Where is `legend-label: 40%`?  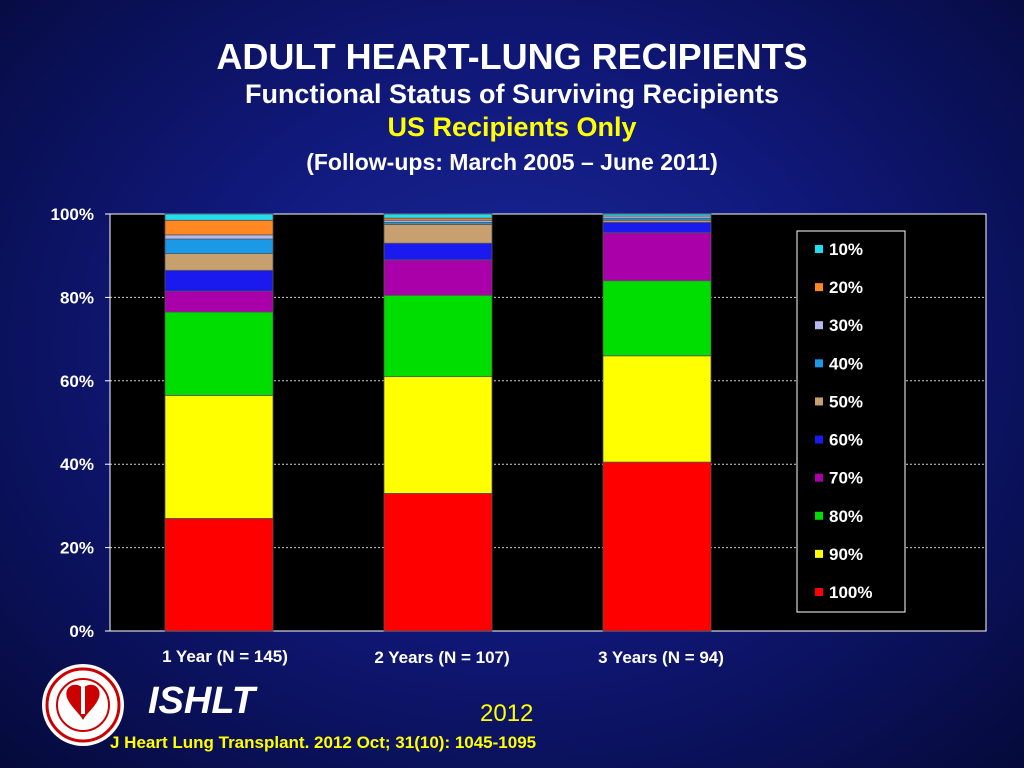 legend-label: 40% is located at coordinates (846, 363).